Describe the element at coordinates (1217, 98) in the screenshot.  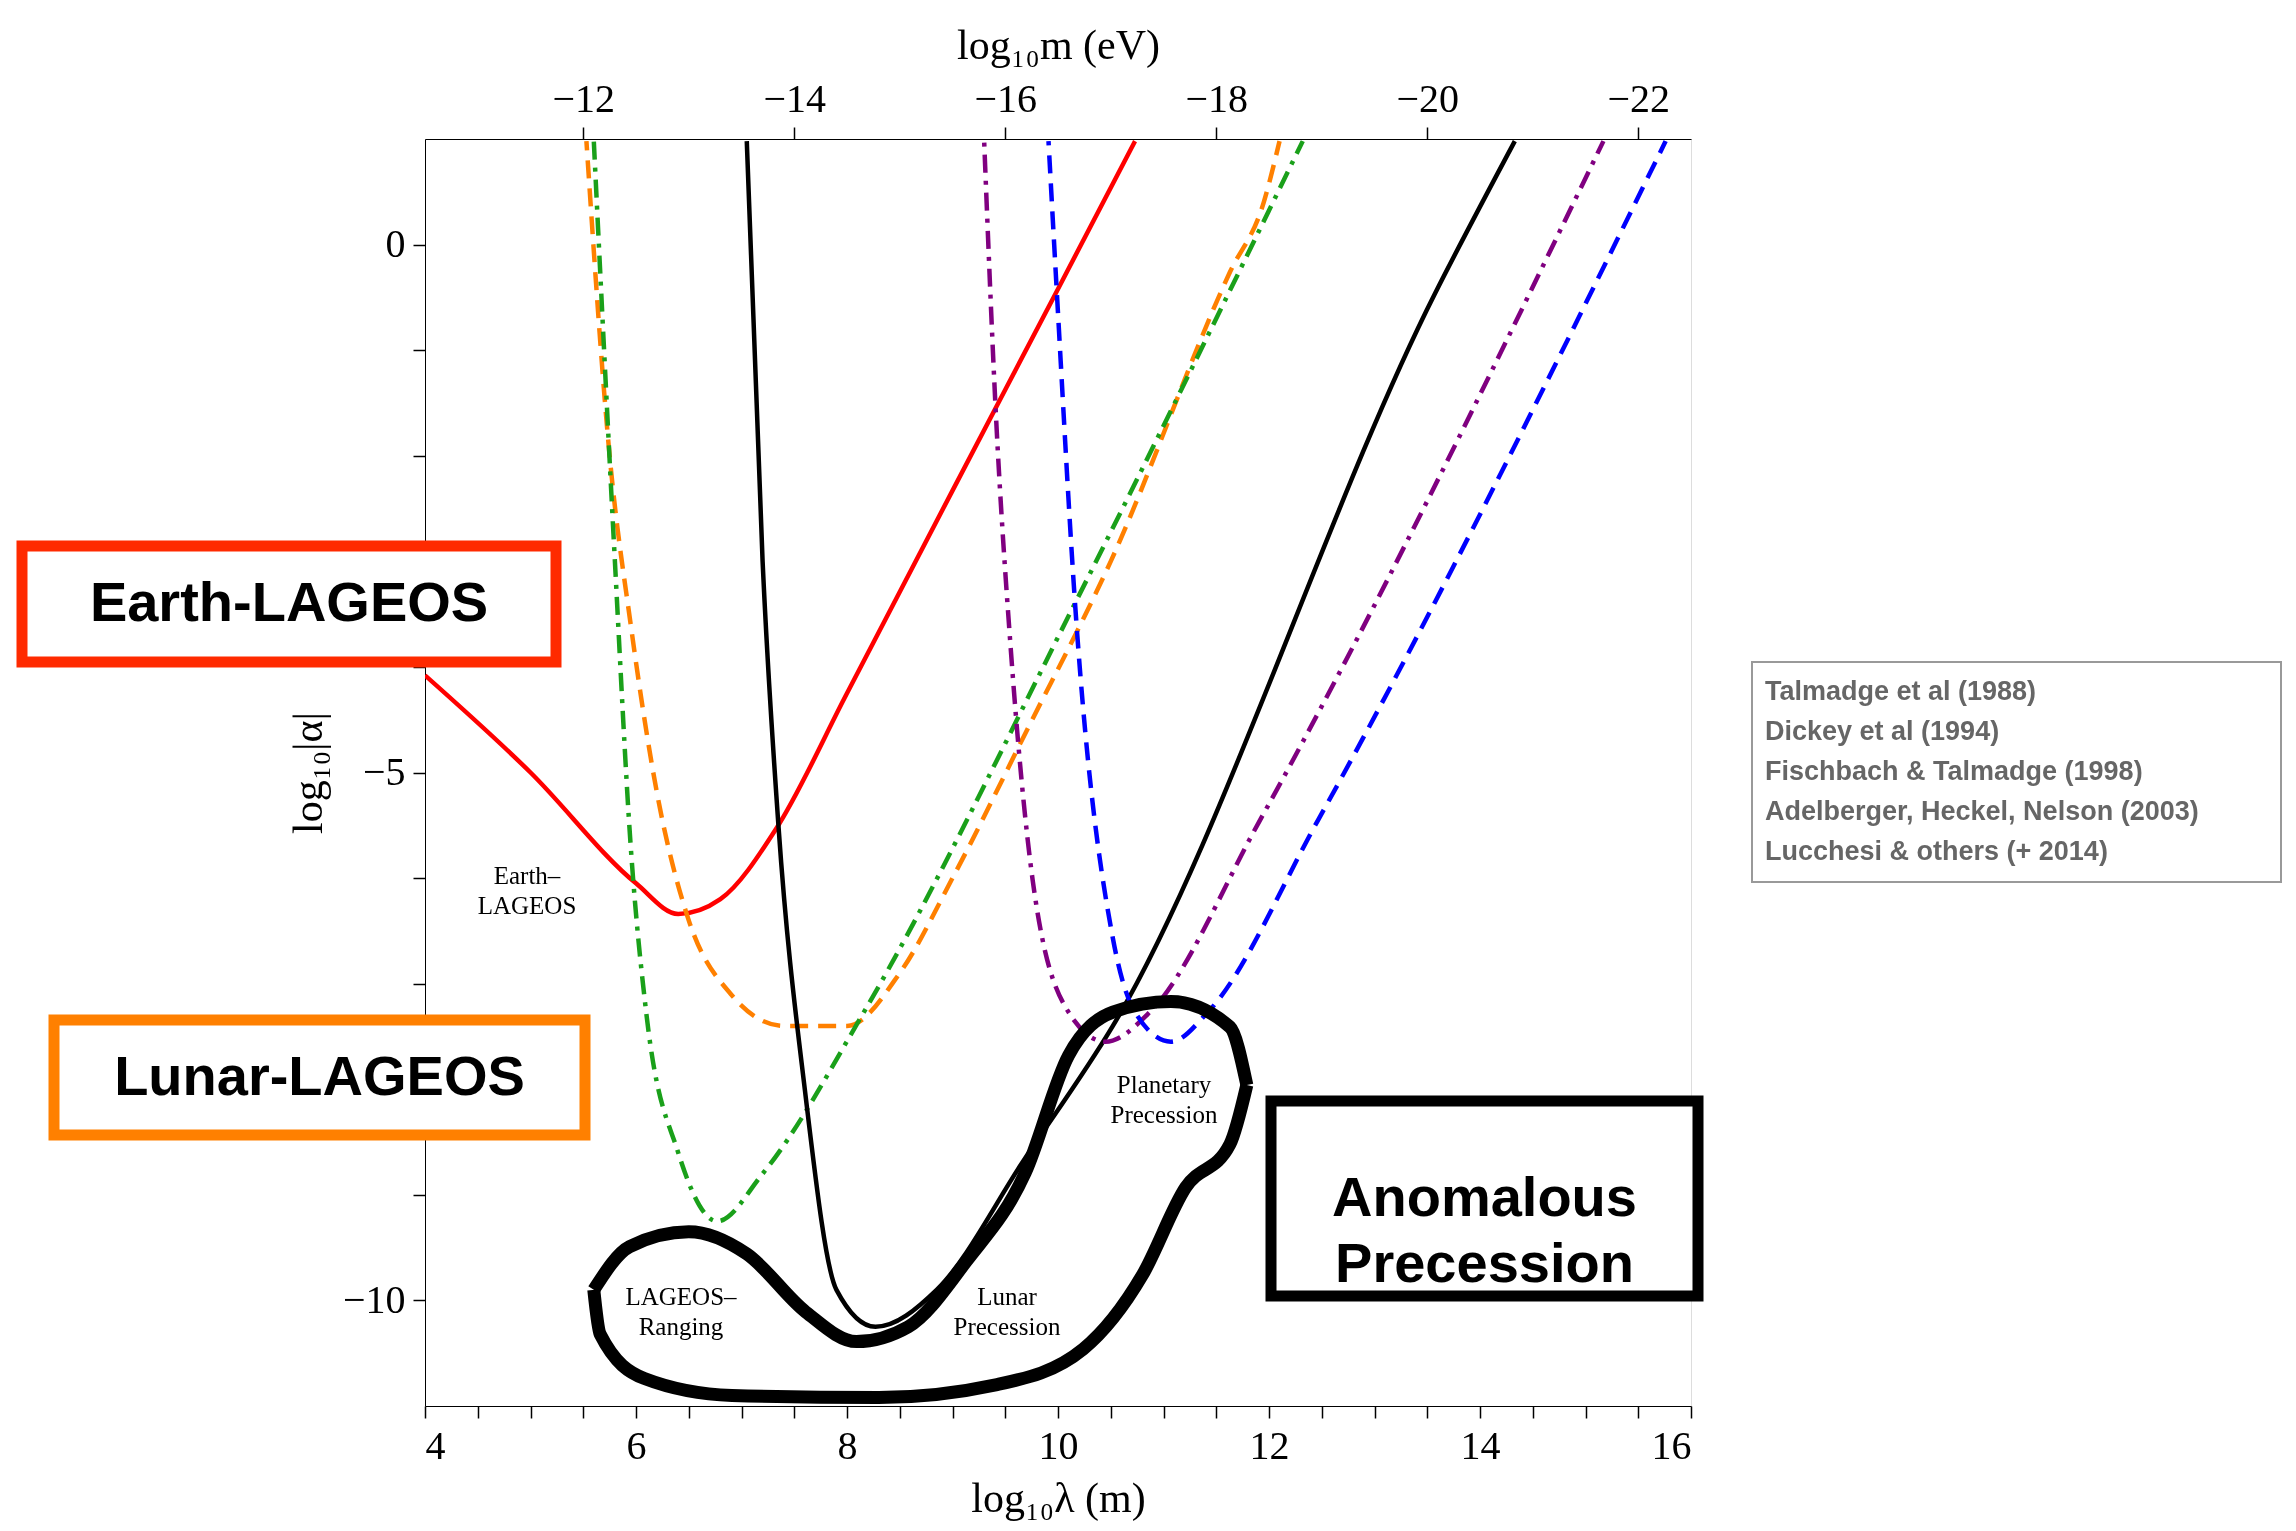
I see `x2-tick-label: −18` at that location.